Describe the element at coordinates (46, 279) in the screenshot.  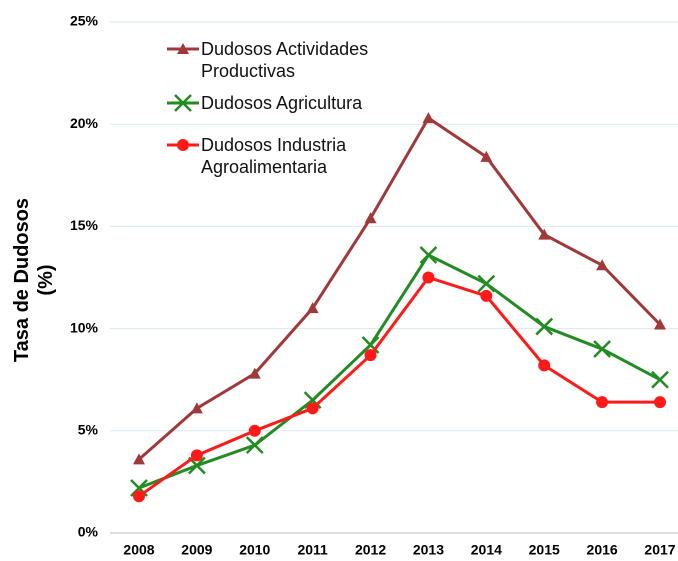
I see `y-axis-label-line: (%)` at that location.